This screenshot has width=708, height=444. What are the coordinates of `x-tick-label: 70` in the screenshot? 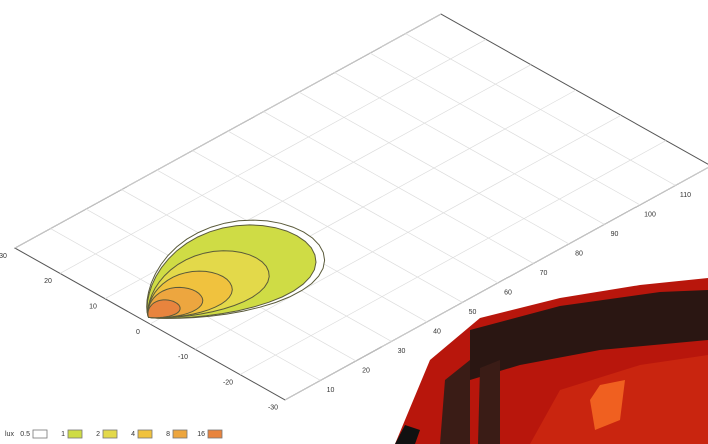 It's located at (544, 273).